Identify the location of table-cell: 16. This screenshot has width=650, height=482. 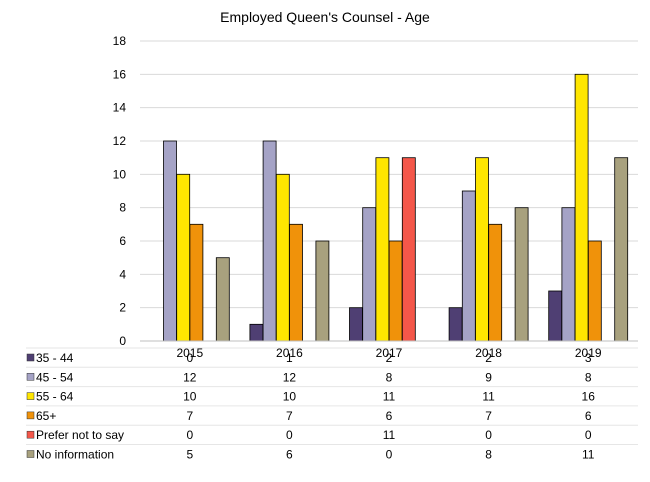
(589, 397).